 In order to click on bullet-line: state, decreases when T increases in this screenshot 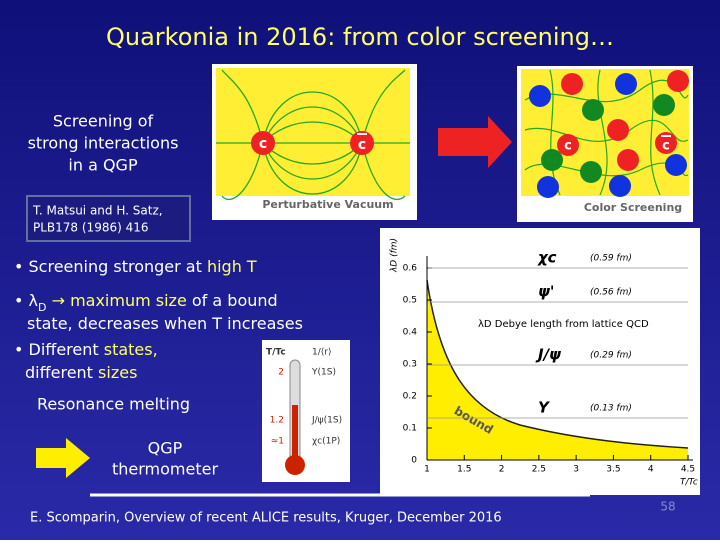, I will do `click(165, 323)`.